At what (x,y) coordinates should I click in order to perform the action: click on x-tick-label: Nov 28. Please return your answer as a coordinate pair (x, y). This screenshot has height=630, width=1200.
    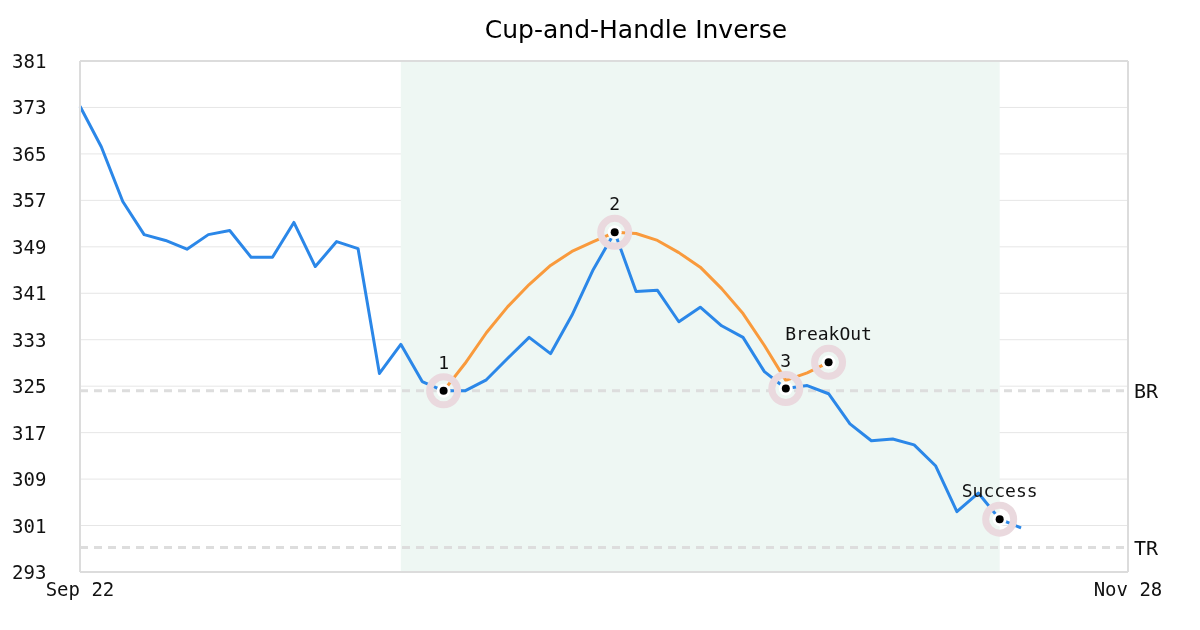
    Looking at the image, I should click on (1128, 589).